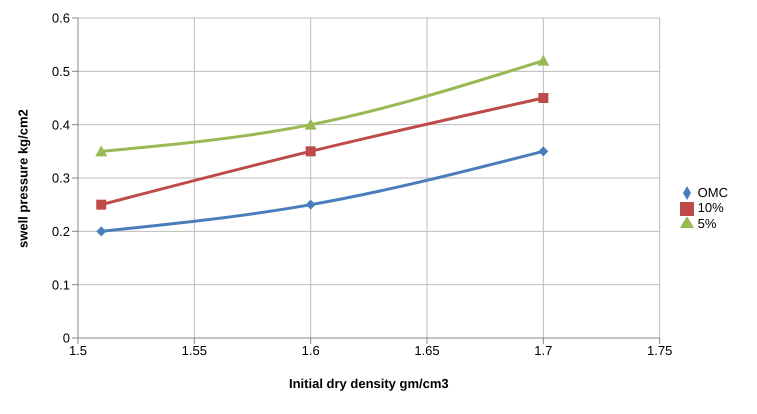 The height and width of the screenshot is (414, 757). Describe the element at coordinates (194, 350) in the screenshot. I see `x-tick-label: 1.55` at that location.